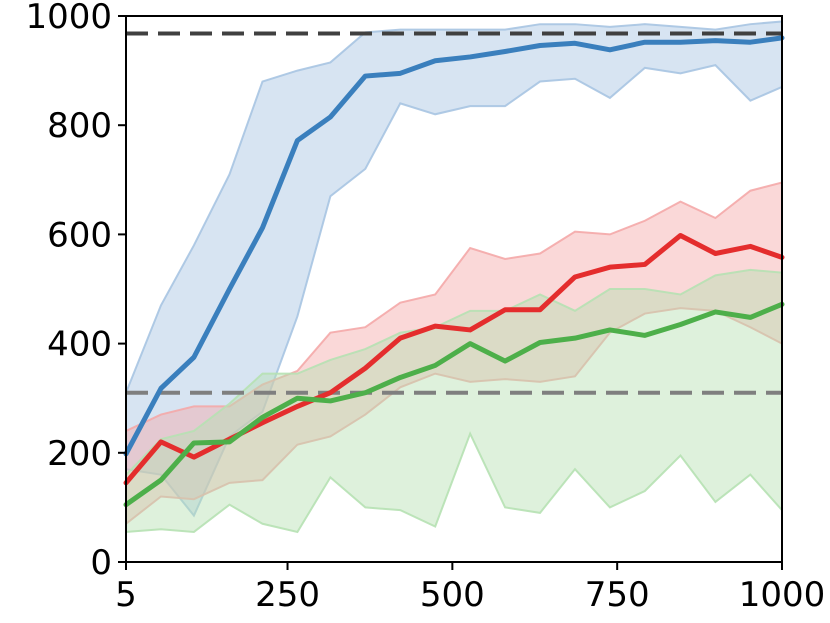  What do you see at coordinates (287, 595) in the screenshot?
I see `x-tick-label: 250` at bounding box center [287, 595].